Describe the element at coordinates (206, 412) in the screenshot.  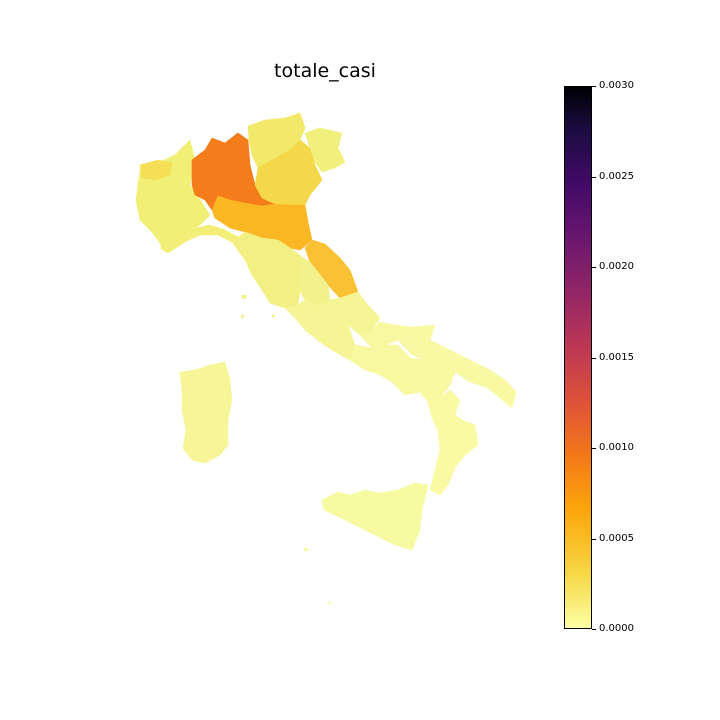
I see `region-sardegna: Sardegna` at that location.